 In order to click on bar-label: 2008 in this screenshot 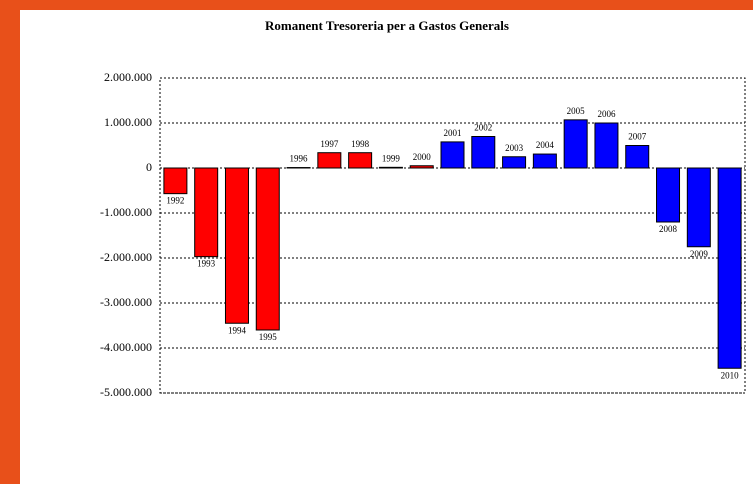, I will do `click(668, 229)`.